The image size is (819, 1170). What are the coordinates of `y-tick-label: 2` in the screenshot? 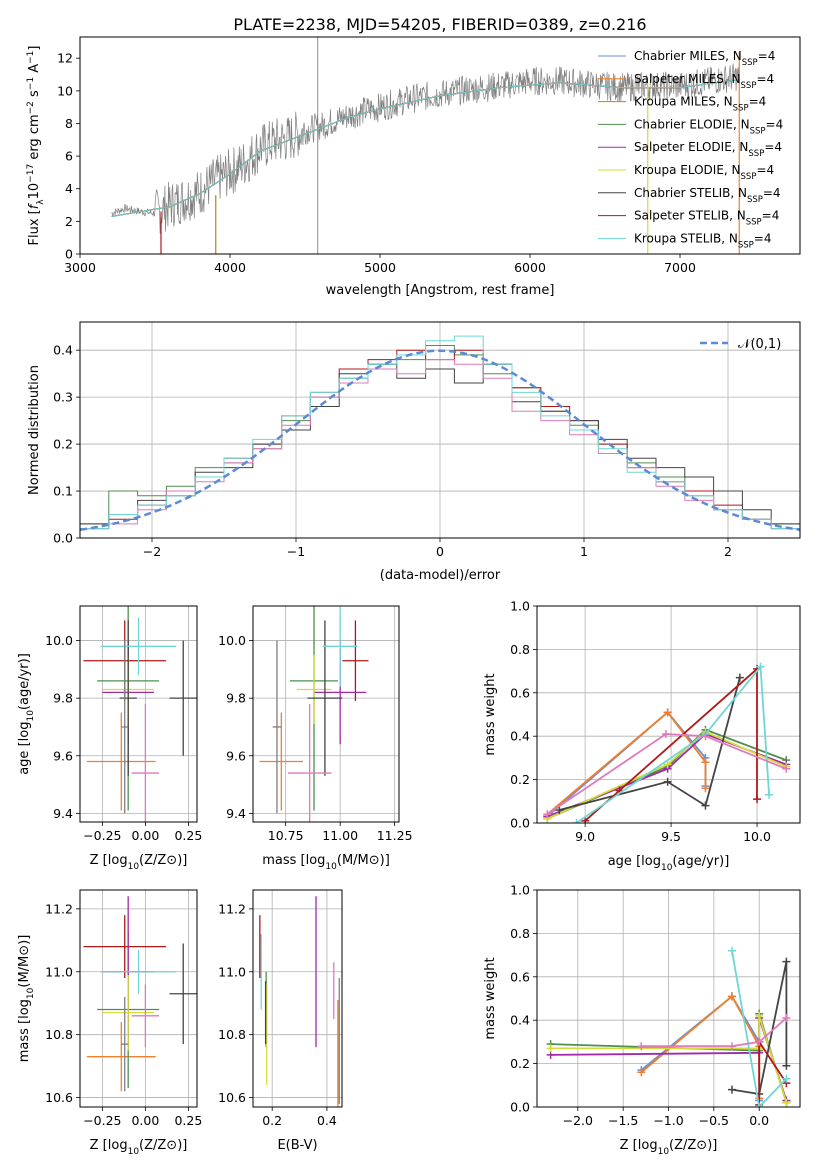 It's located at (69, 221).